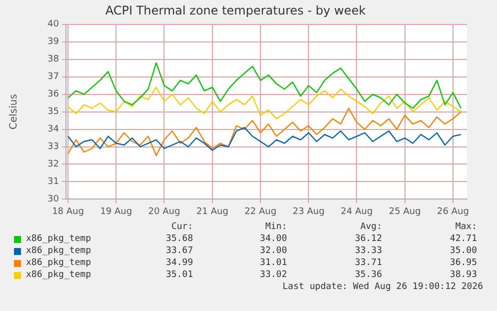 Image resolution: width=497 pixels, height=311 pixels. Describe the element at coordinates (54, 42) in the screenshot. I see `y-tick-label: 39` at that location.